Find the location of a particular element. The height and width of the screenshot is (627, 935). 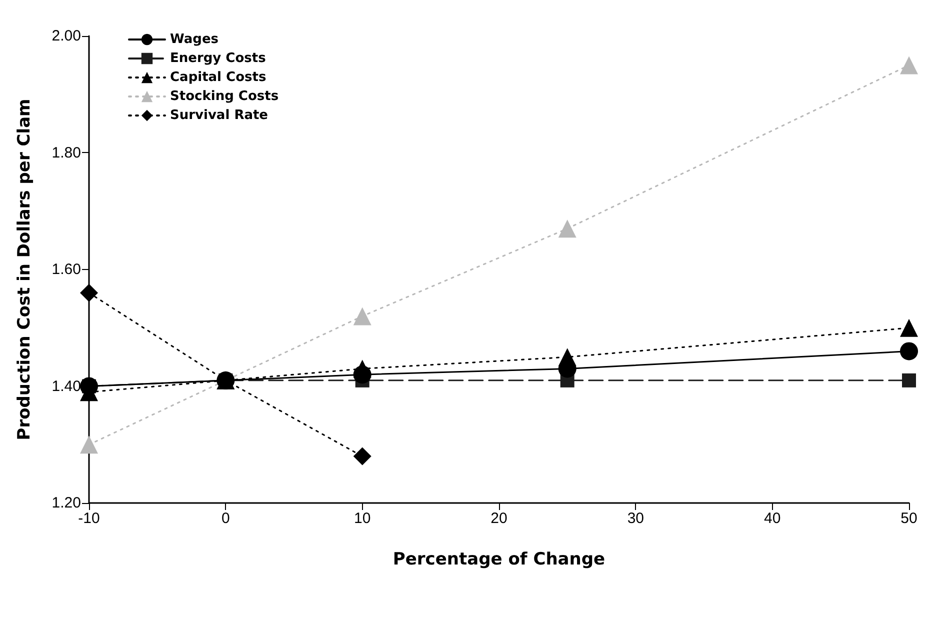

y-tick-label: 1.80 is located at coordinates (66, 153).